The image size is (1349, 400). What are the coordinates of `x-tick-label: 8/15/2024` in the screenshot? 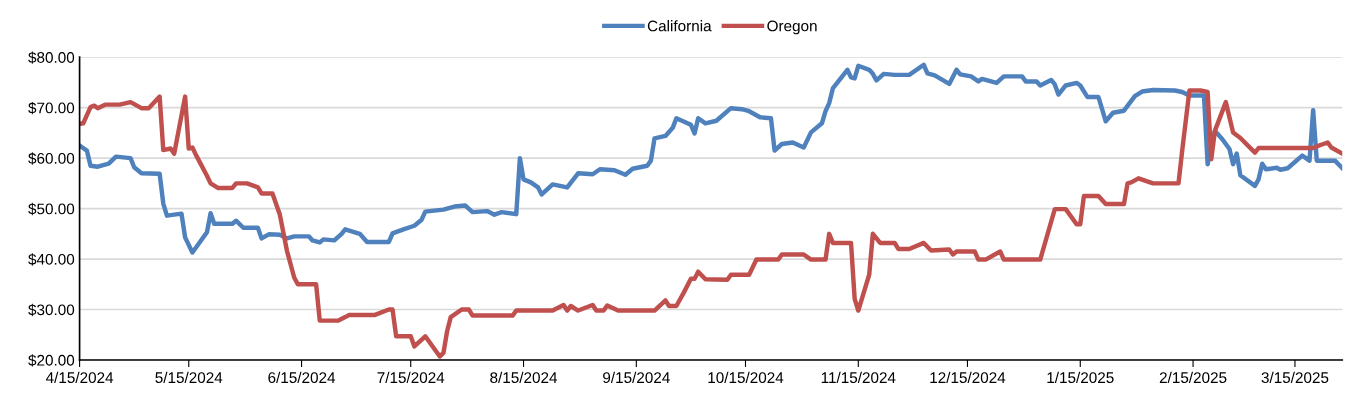 It's located at (524, 377).